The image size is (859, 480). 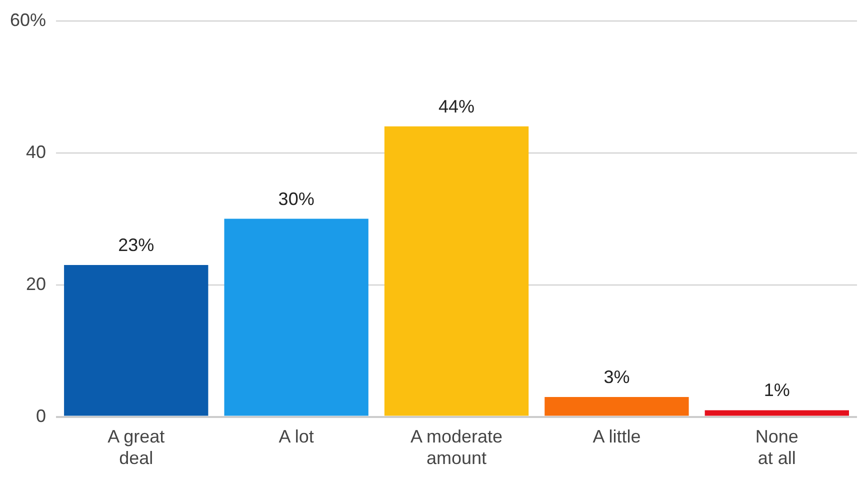 What do you see at coordinates (296, 198) in the screenshot?
I see `data-label: 30%` at bounding box center [296, 198].